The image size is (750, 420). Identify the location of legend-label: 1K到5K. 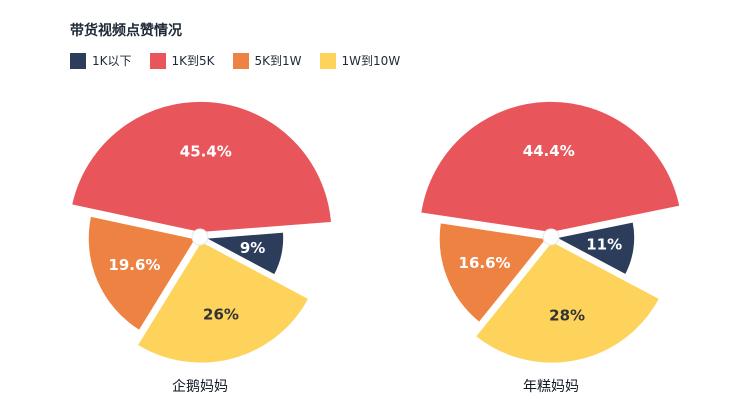
(193, 61).